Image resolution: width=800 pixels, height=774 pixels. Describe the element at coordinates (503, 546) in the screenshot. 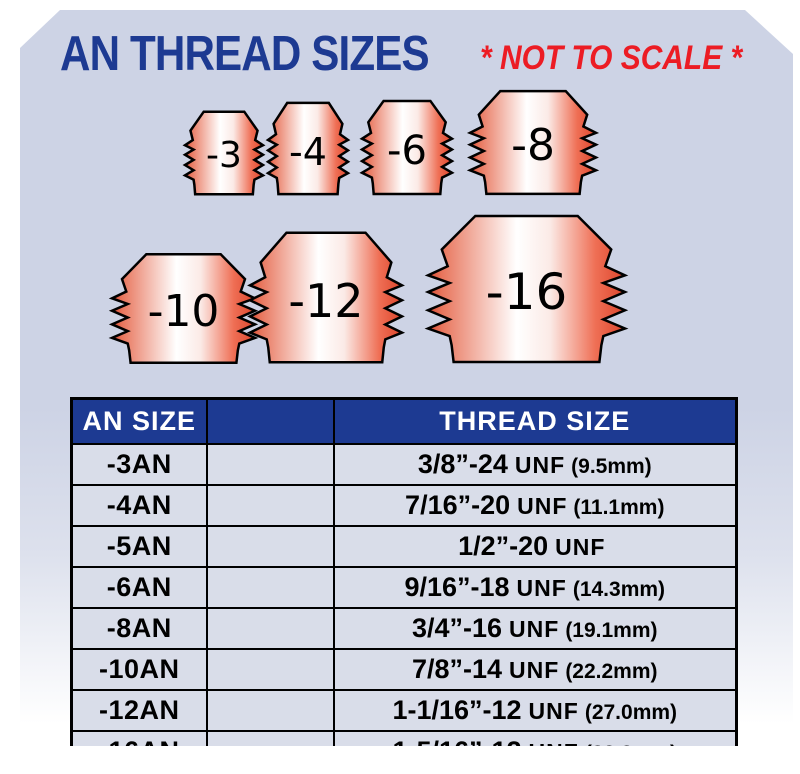

I see `thread-value: 1/2”-20` at that location.